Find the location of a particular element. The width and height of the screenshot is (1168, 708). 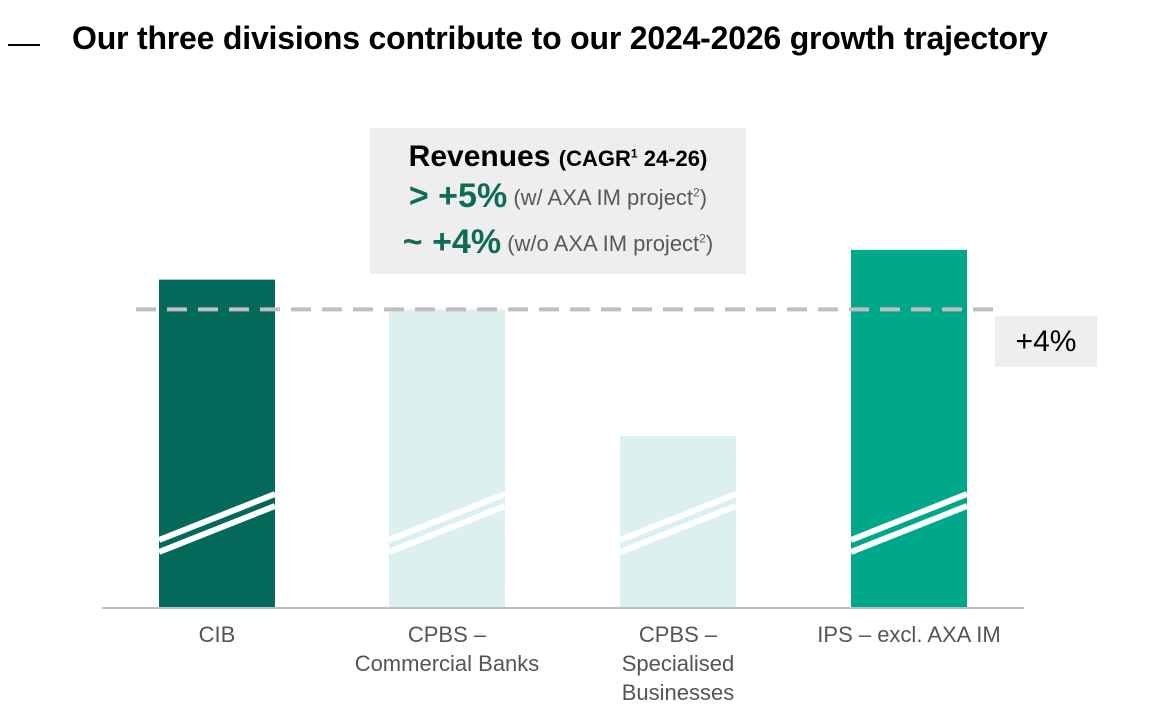

revenues-heading: Revenues (CAGR1 24-26) is located at coordinates (558, 157).